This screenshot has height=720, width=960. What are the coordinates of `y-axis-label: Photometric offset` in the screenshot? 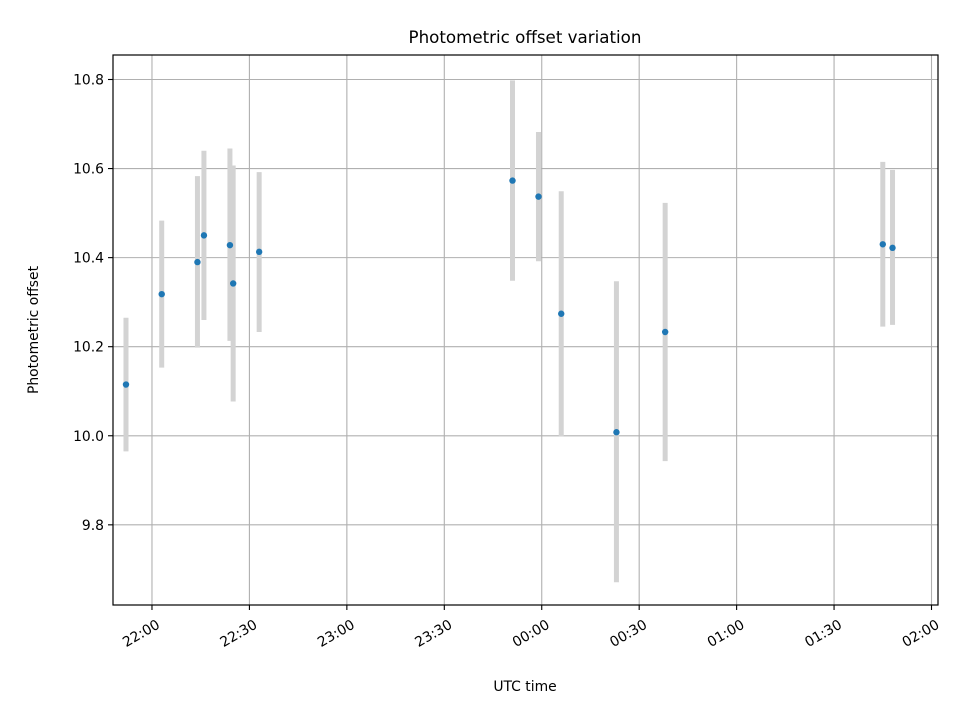 It's located at (34, 329).